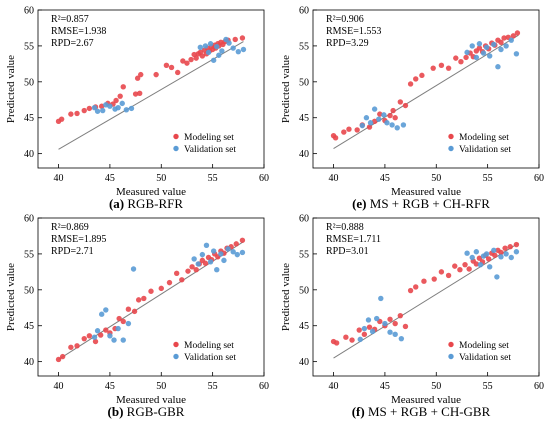 The height and width of the screenshot is (426, 550). I want to click on fit-line, so click(426, 300).